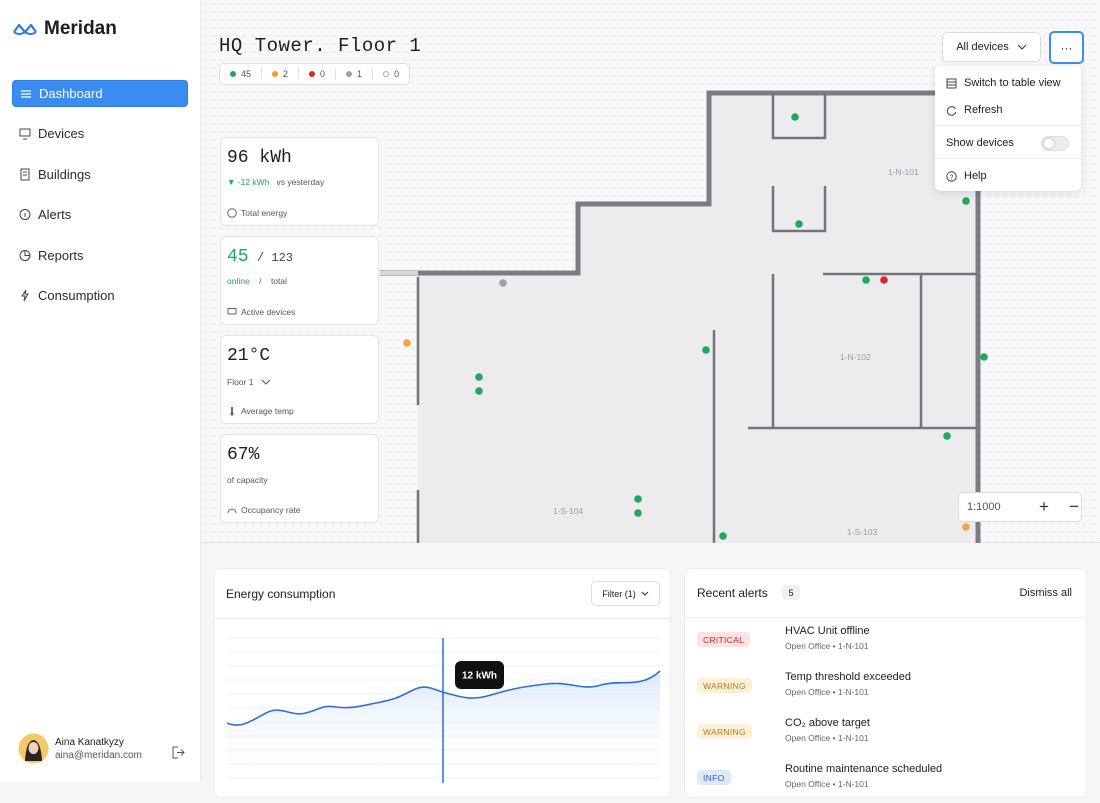 The height and width of the screenshot is (803, 1100). What do you see at coordinates (299, 280) in the screenshot?
I see `stat-card: 45 / 123 online / total Active devices` at bounding box center [299, 280].